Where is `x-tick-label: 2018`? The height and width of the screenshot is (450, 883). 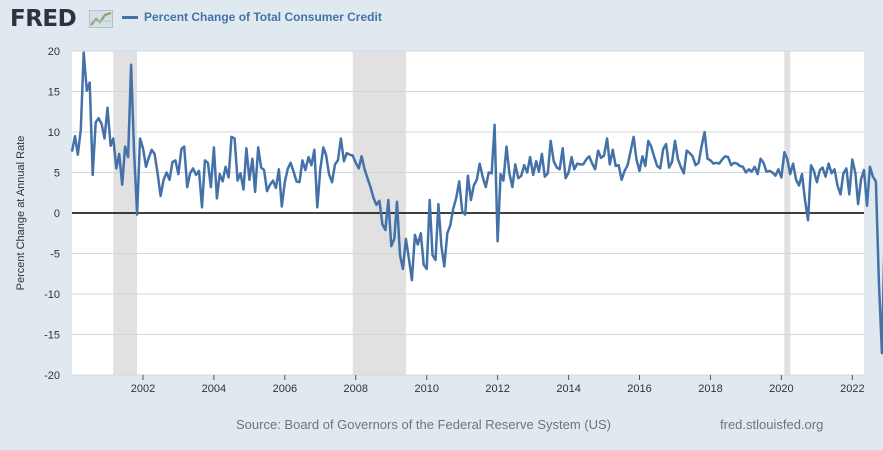
x-tick-label: 2018 is located at coordinates (710, 389).